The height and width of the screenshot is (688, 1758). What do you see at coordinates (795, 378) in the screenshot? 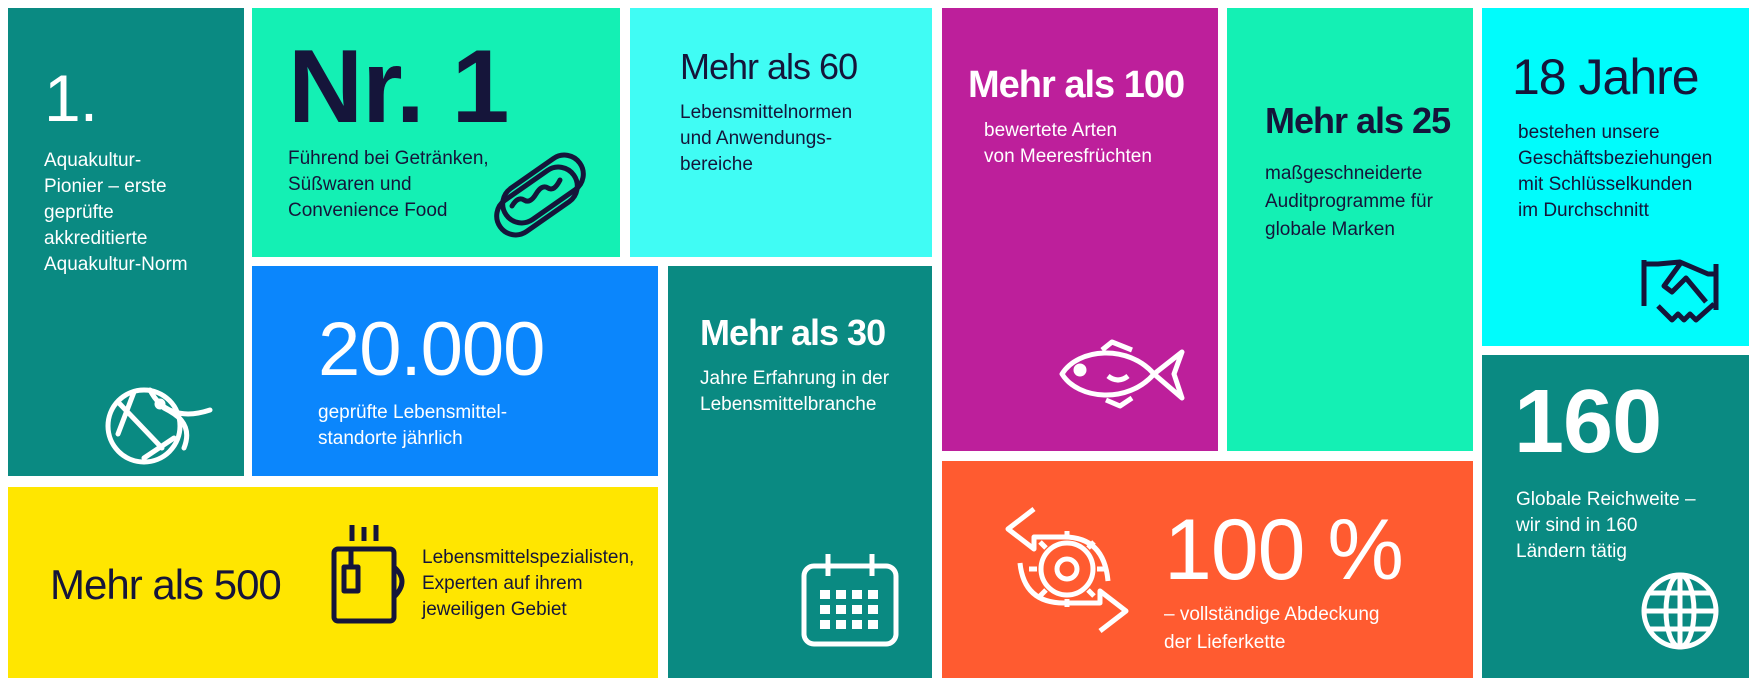
I see `line: Jahre Erfahrung in der` at bounding box center [795, 378].